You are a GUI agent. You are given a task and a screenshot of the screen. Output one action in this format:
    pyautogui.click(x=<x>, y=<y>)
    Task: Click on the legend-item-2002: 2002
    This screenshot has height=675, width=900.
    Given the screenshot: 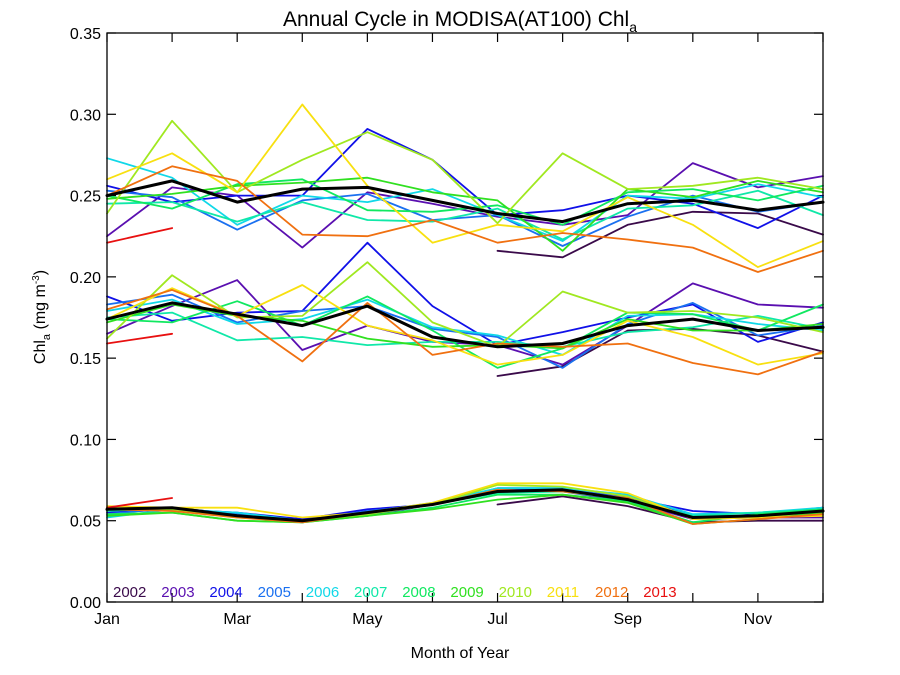 What is the action you would take?
    pyautogui.click(x=129, y=592)
    